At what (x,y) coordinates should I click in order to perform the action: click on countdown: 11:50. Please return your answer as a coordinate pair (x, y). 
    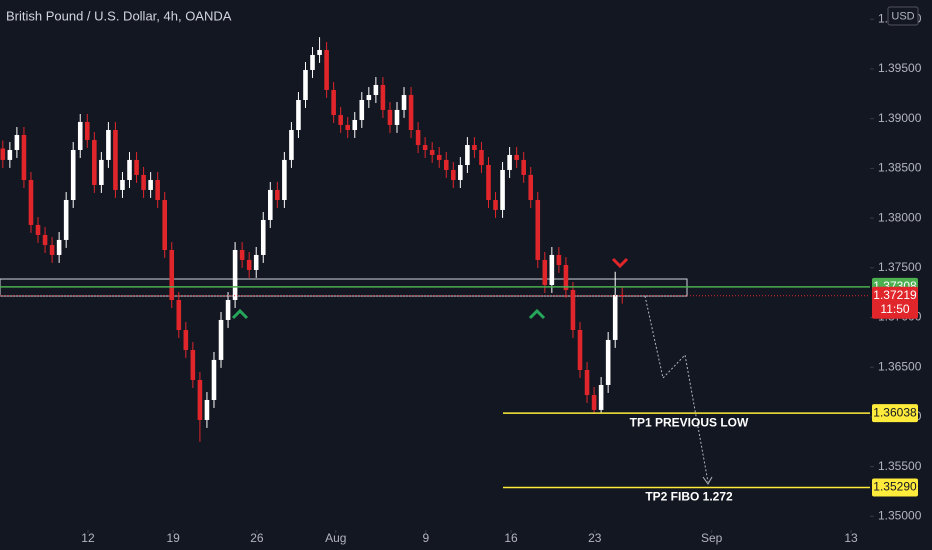
    Looking at the image, I should click on (894, 309).